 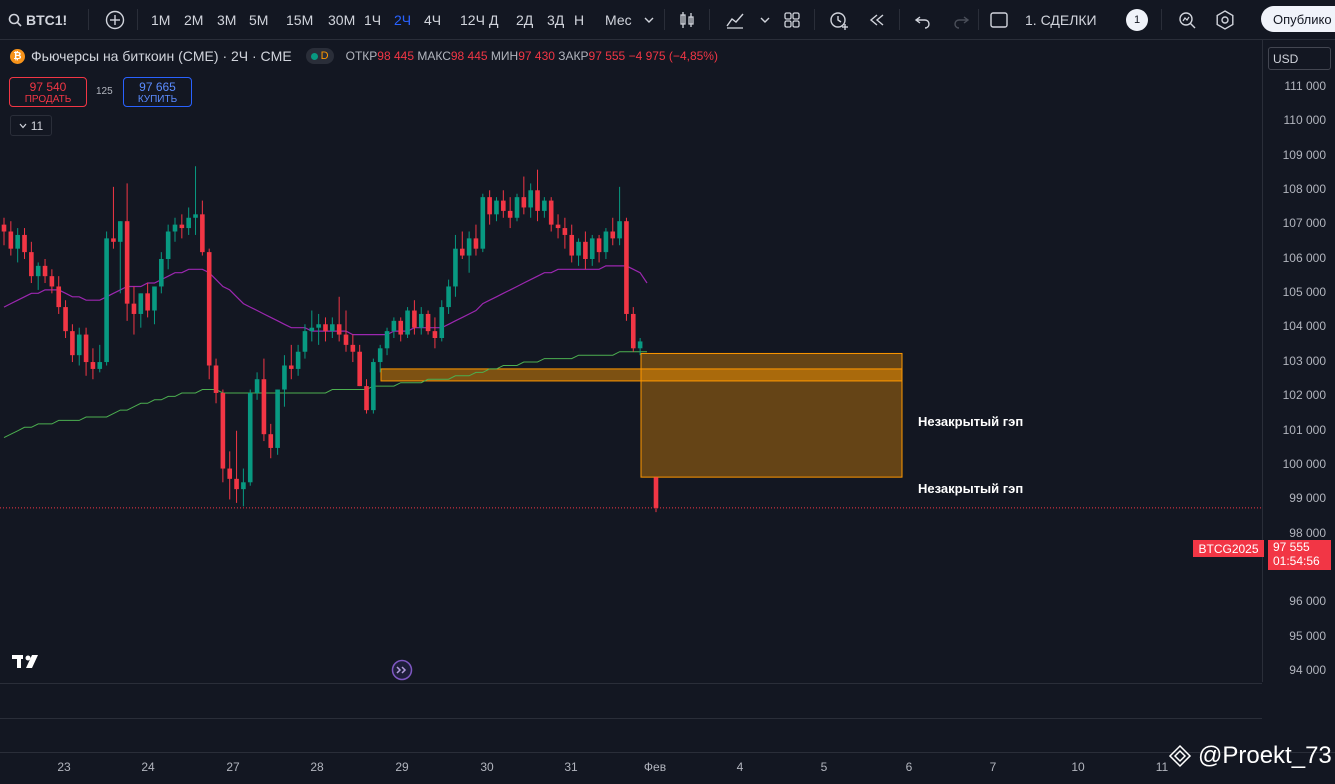 What do you see at coordinates (48, 92) in the screenshot?
I see `sell-button: 97 540 ПРОДАТЬ` at bounding box center [48, 92].